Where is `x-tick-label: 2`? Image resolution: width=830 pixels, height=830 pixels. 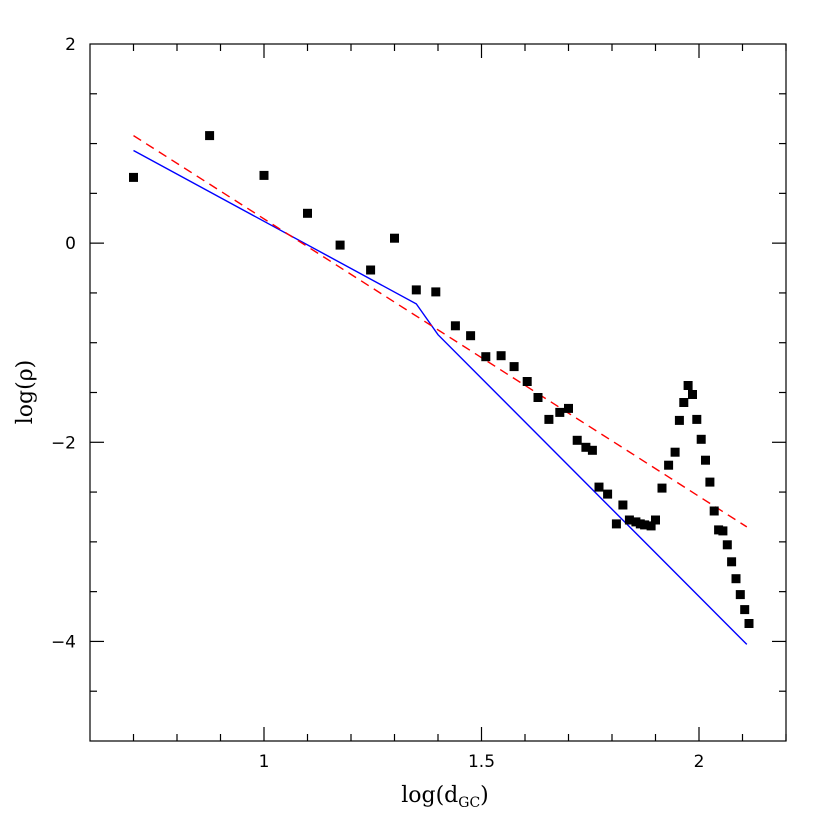
x-tick-label: 2 is located at coordinates (699, 762).